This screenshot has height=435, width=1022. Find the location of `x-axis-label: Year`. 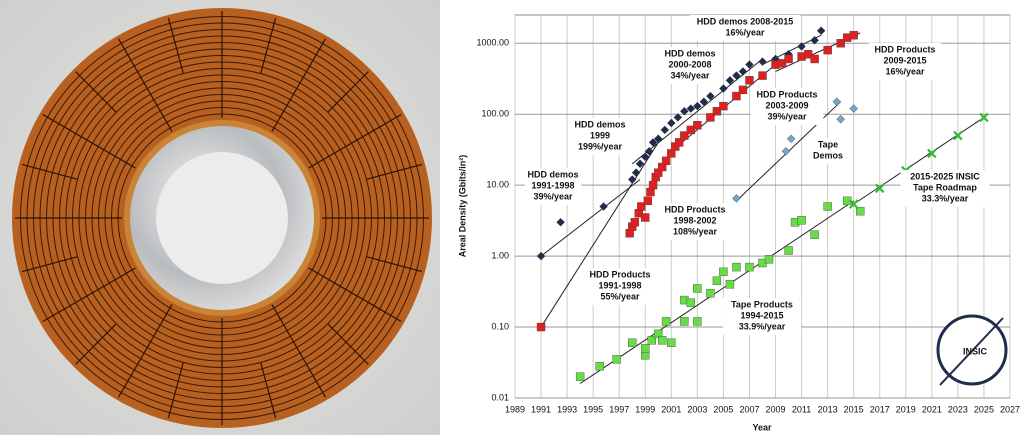

x-axis-label: Year is located at coordinates (762, 427).